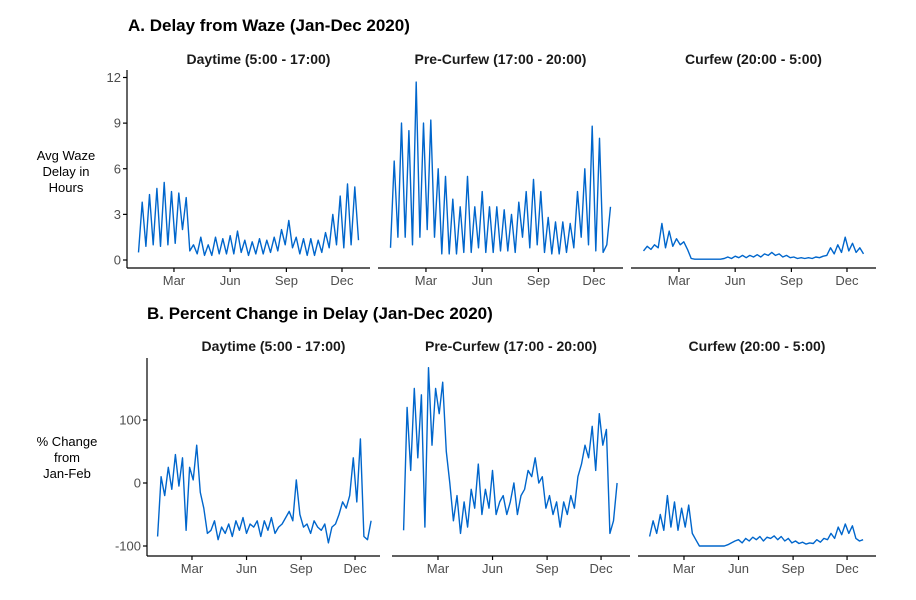 The image size is (916, 600). Describe the element at coordinates (67, 473) in the screenshot. I see `section-b-ylabel-line3: Jan-Feb` at that location.